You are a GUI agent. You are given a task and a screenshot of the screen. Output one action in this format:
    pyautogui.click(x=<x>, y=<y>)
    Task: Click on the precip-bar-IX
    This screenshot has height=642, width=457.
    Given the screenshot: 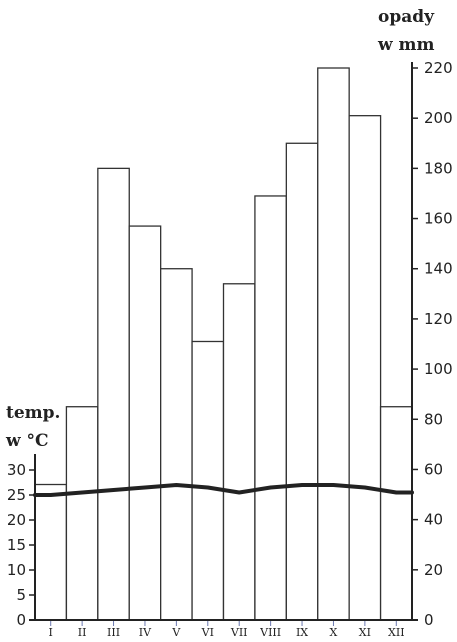 What is the action you would take?
    pyautogui.click(x=302, y=381)
    